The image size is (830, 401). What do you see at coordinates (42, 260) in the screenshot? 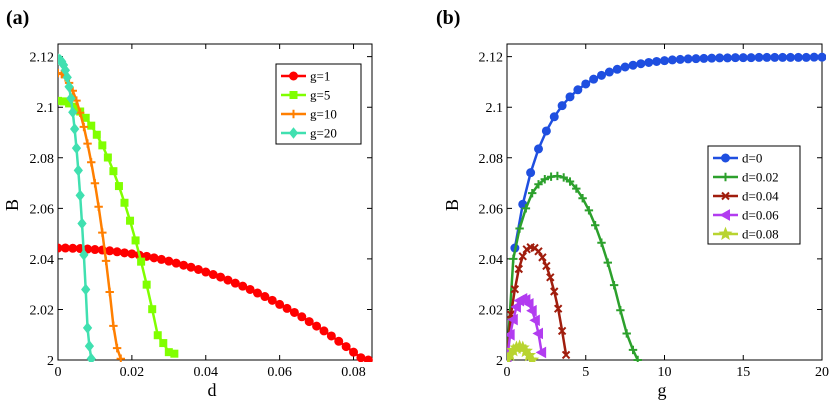
I see `panel-a-y-tick-label: 2.04` at bounding box center [42, 260].